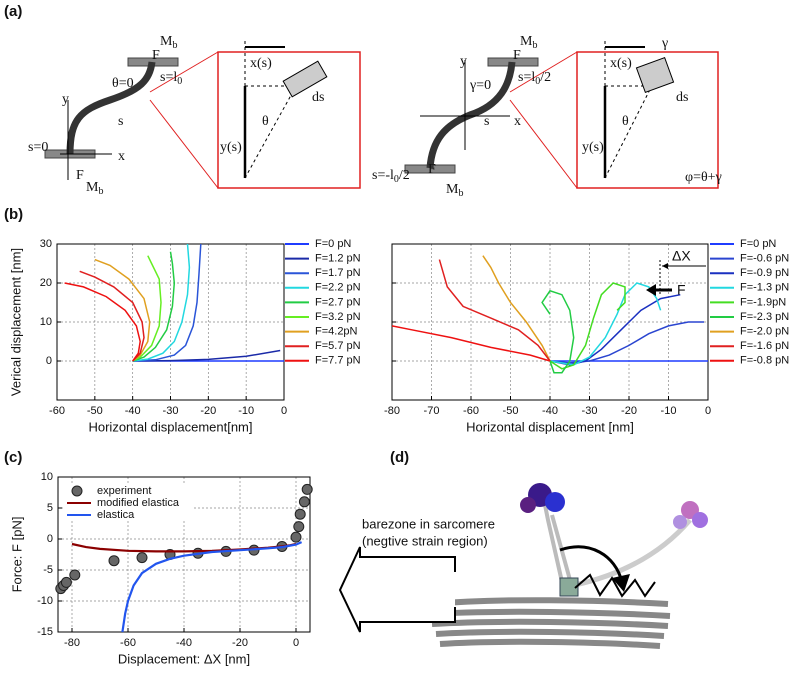 The height and width of the screenshot is (679, 798). I want to click on diagram-label: s=0, so click(38, 147).